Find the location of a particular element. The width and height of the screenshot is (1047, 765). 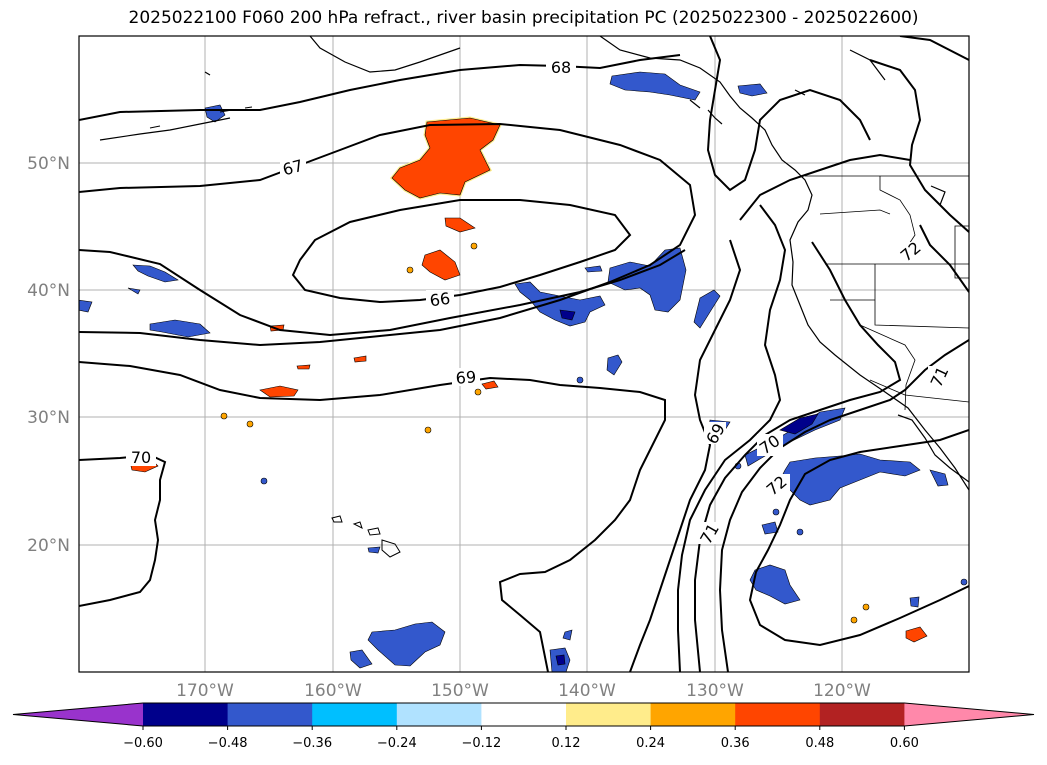

contour-label: 68 is located at coordinates (561, 67).